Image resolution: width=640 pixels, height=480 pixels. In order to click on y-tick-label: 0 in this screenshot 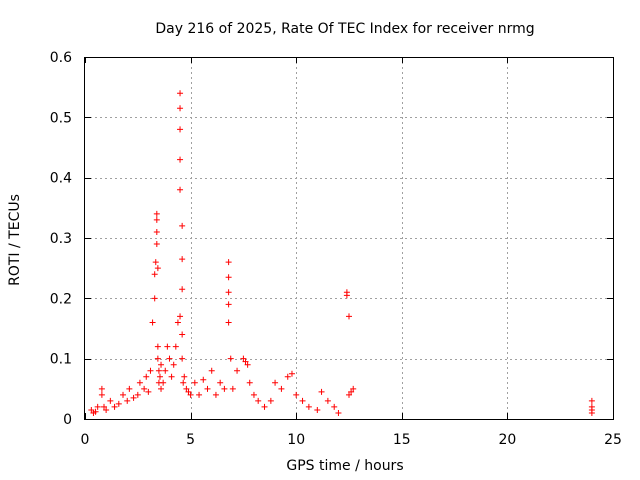, I will do `click(67, 420)`.